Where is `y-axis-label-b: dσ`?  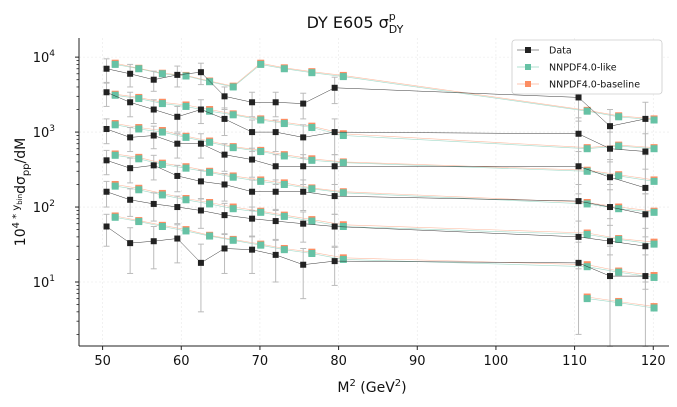 y-axis-label-b: dσ is located at coordinates (21, 185).